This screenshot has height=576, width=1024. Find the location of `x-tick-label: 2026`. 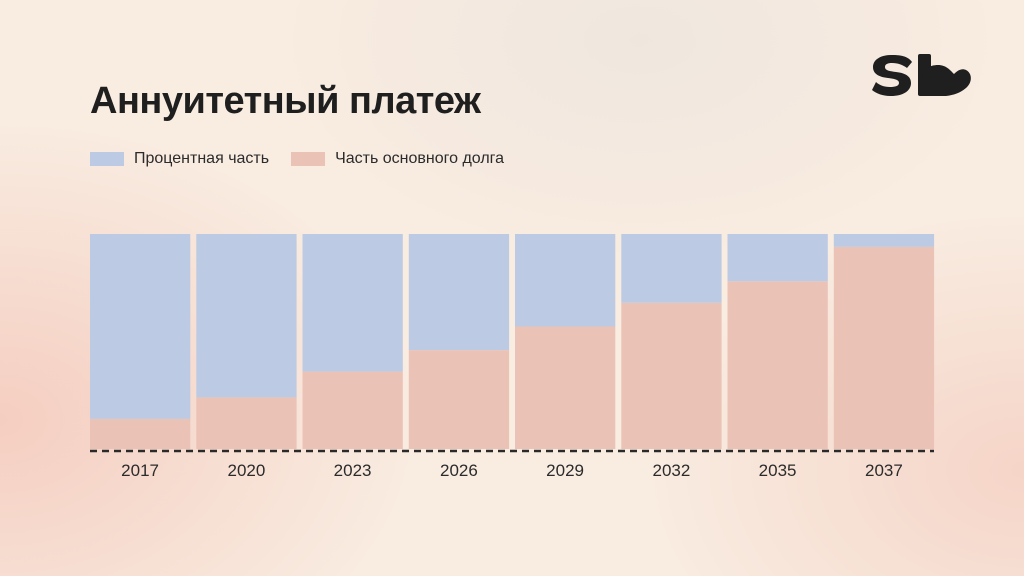

x-tick-label: 2026 is located at coordinates (459, 470).